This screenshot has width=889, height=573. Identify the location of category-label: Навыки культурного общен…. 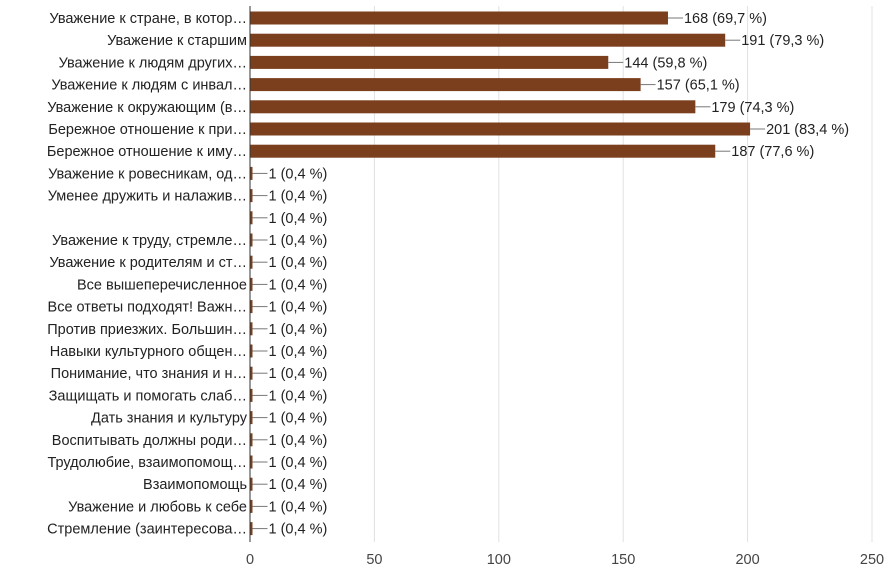
(148, 352).